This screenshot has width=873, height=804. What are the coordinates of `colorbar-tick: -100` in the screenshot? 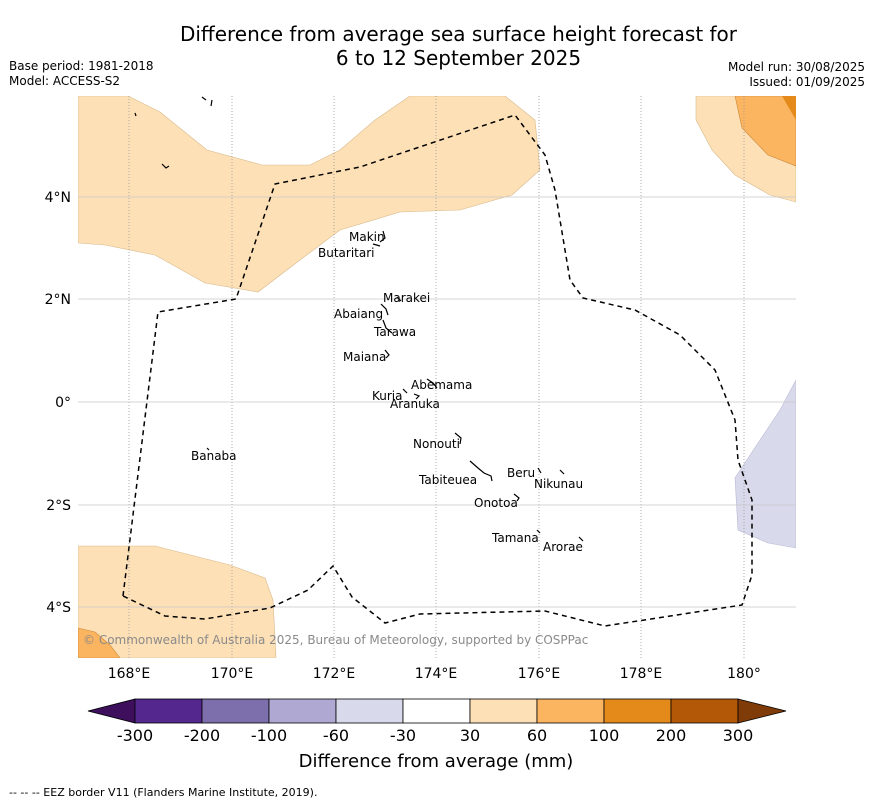 It's located at (269, 735).